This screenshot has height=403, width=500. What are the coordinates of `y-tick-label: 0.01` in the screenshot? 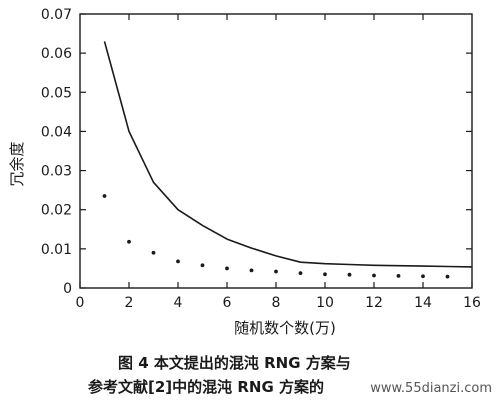 It's located at (56, 250).